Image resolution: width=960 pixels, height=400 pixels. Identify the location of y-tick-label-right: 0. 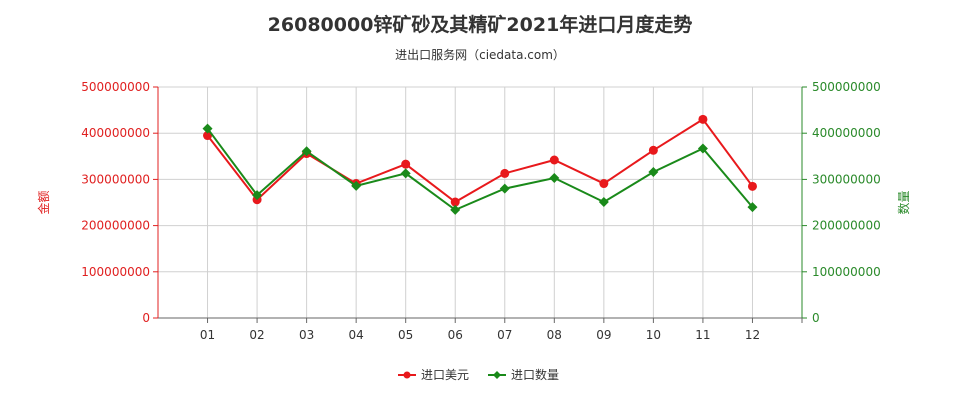
(816, 318).